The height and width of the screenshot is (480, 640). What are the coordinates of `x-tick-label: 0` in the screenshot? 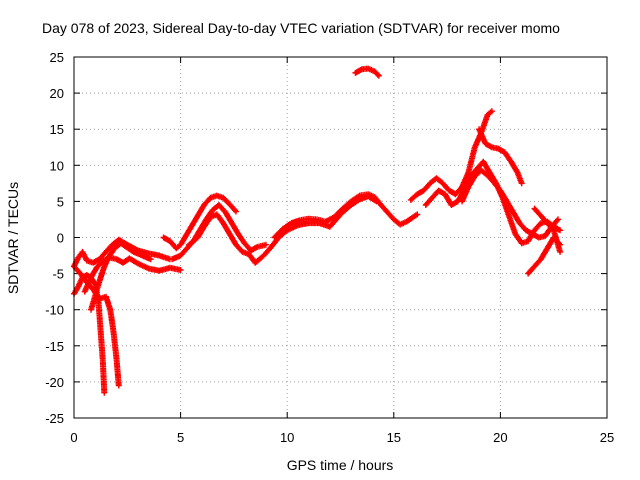 It's located at (73, 437).